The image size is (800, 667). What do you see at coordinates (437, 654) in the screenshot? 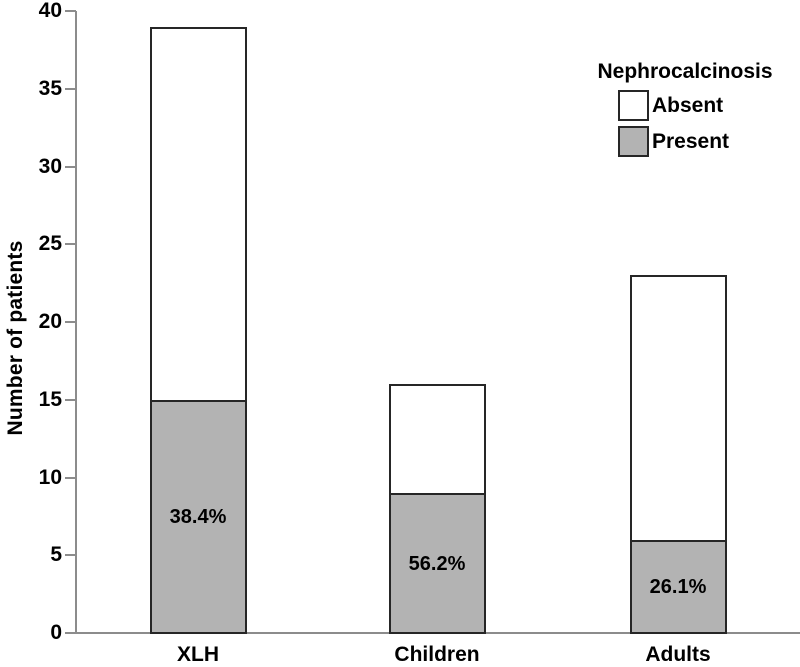
I see `x-category-label: Children` at bounding box center [437, 654].